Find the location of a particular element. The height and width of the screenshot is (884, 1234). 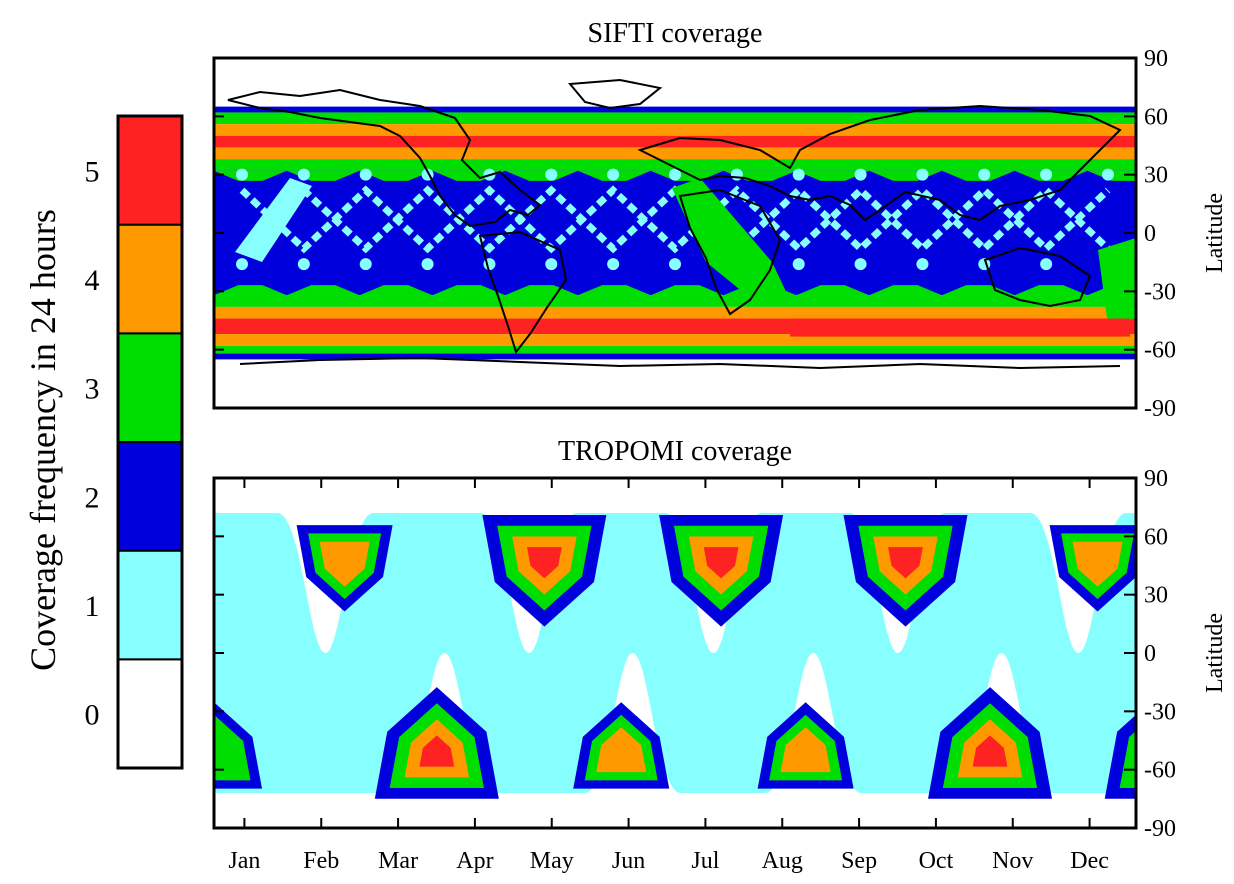

x-tick-label: Mar is located at coordinates (398, 861).